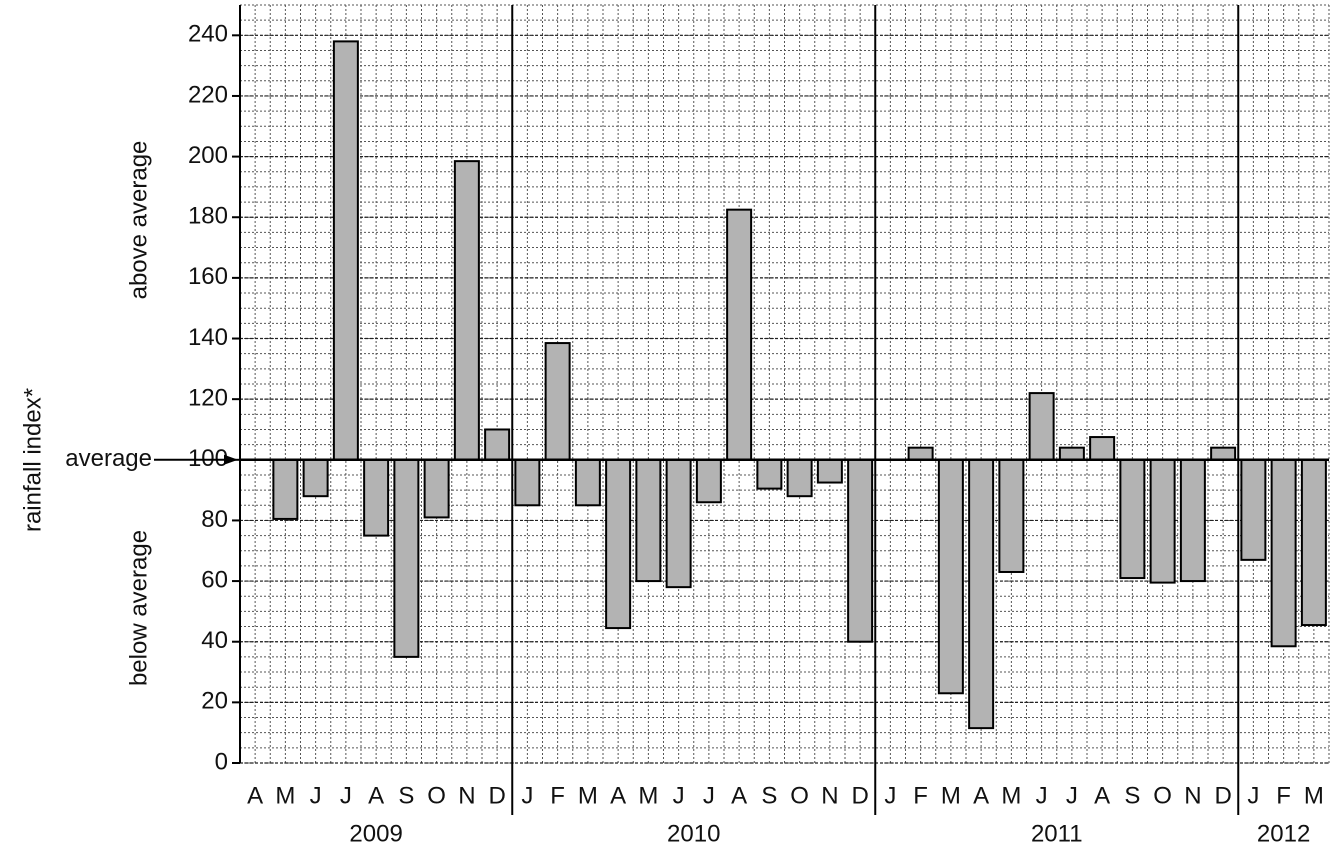 The width and height of the screenshot is (1337, 852). Describe the element at coordinates (214, 640) in the screenshot. I see `y-tick-label: 40` at that location.